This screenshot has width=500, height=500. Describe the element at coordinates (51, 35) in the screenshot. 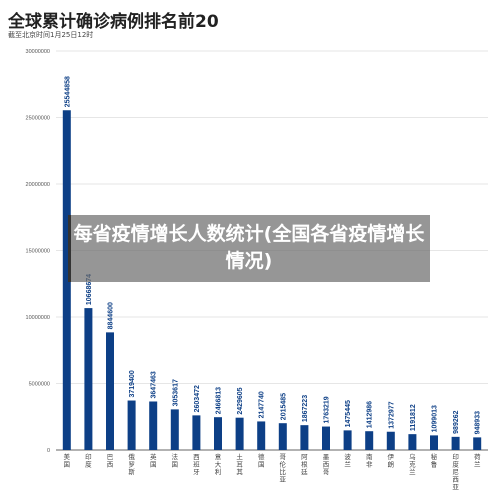

I see `chart-subtitle: 截至北京时间1月25日12时` at that location.